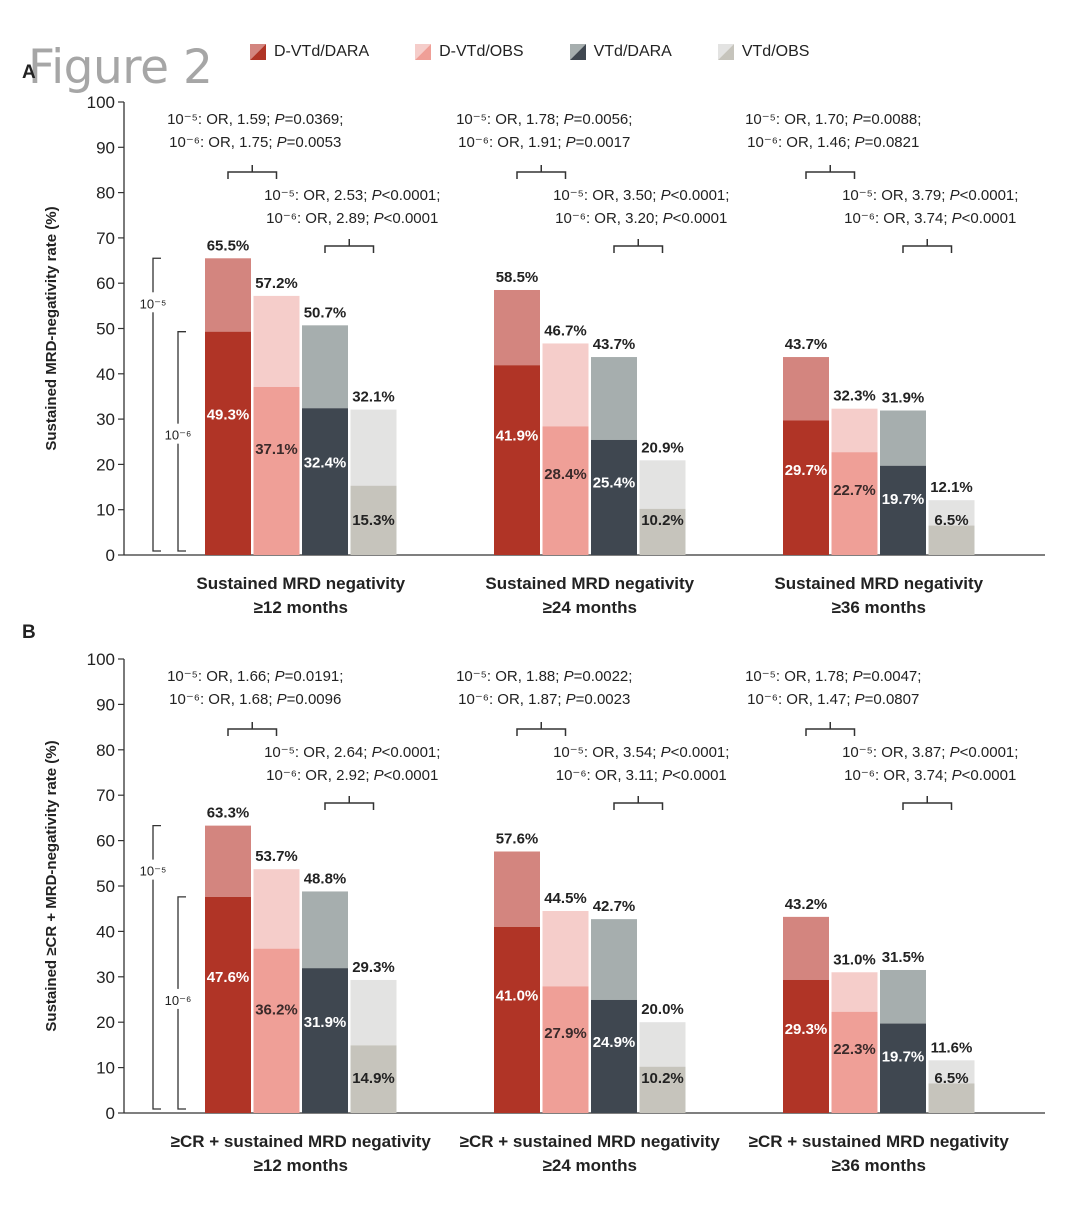 The image size is (1072, 1210). Describe the element at coordinates (552, 52) in the screenshot. I see `legend: D-VTd/DARA D-VTd/OBS VTd/DARA VTd/OBS` at that location.